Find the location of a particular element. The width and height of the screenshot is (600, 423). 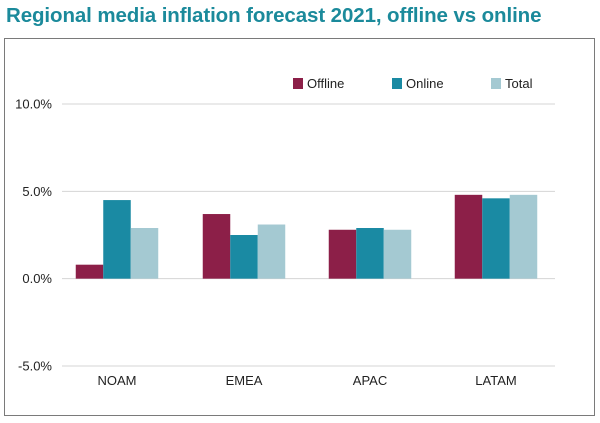

bar-total-emea is located at coordinates (271, 251).